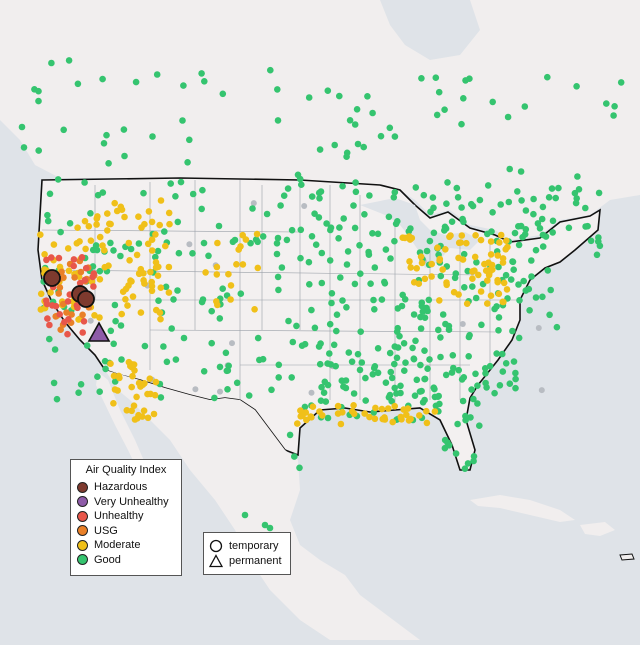 Image resolution: width=640 pixels, height=645 pixels. What do you see at coordinates (82, 516) in the screenshot?
I see `unhealthy-swatch-icon` at bounding box center [82, 516].